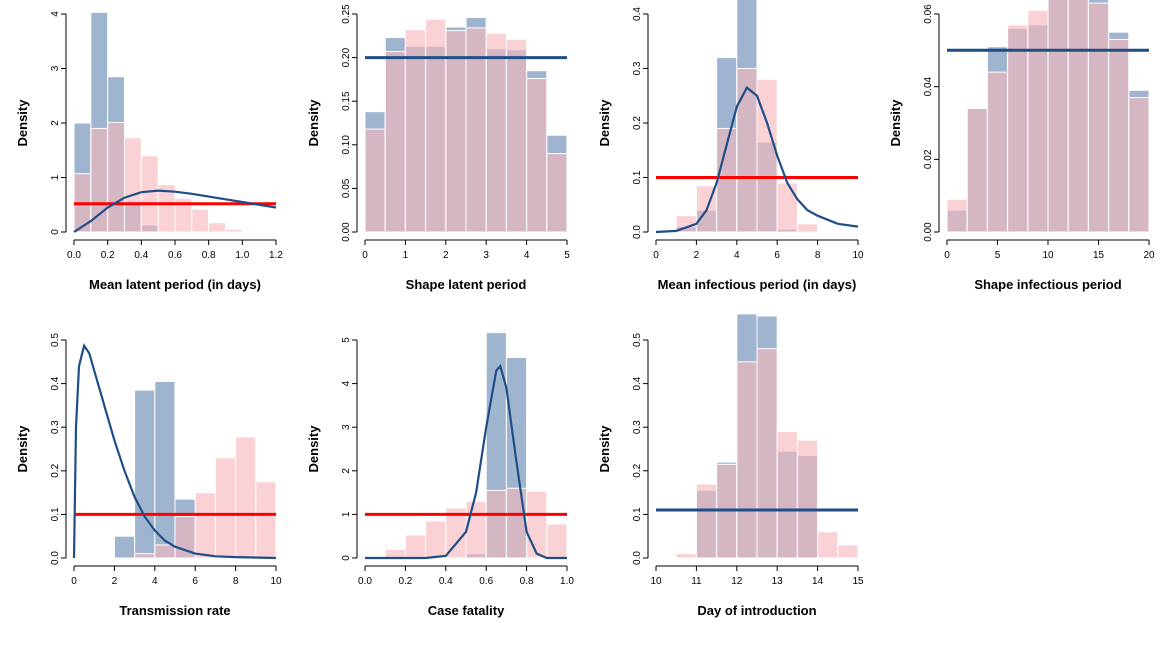 The image size is (1164, 652). What do you see at coordinates (756, 610) in the screenshot?
I see `x-axis-title: Day of introduction` at bounding box center [756, 610].